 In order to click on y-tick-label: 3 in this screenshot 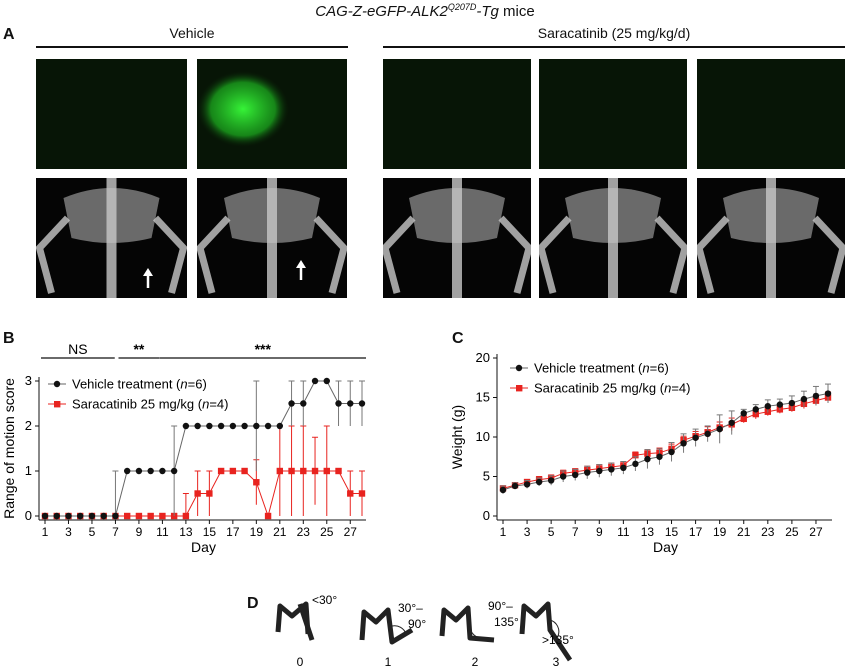, I will do `click(28, 380)`.